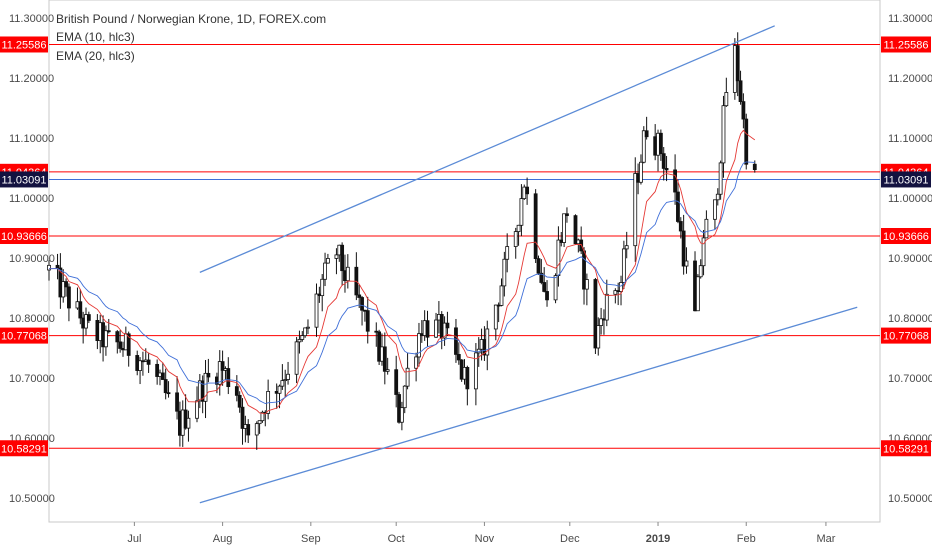 This screenshot has width=932, height=550. Describe the element at coordinates (24, 179) in the screenshot. I see `price-tag-left-last` at that location.